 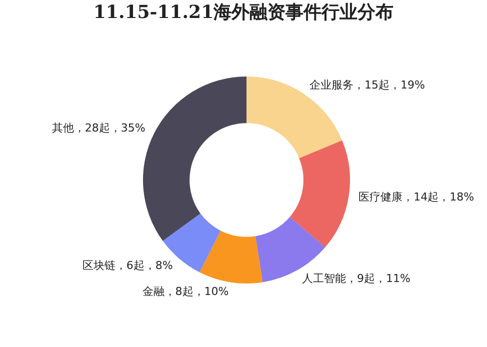 What do you see at coordinates (243, 13) in the screenshot?
I see `chart-title: 11.15-11.21海外融资事件行业分布` at bounding box center [243, 13].